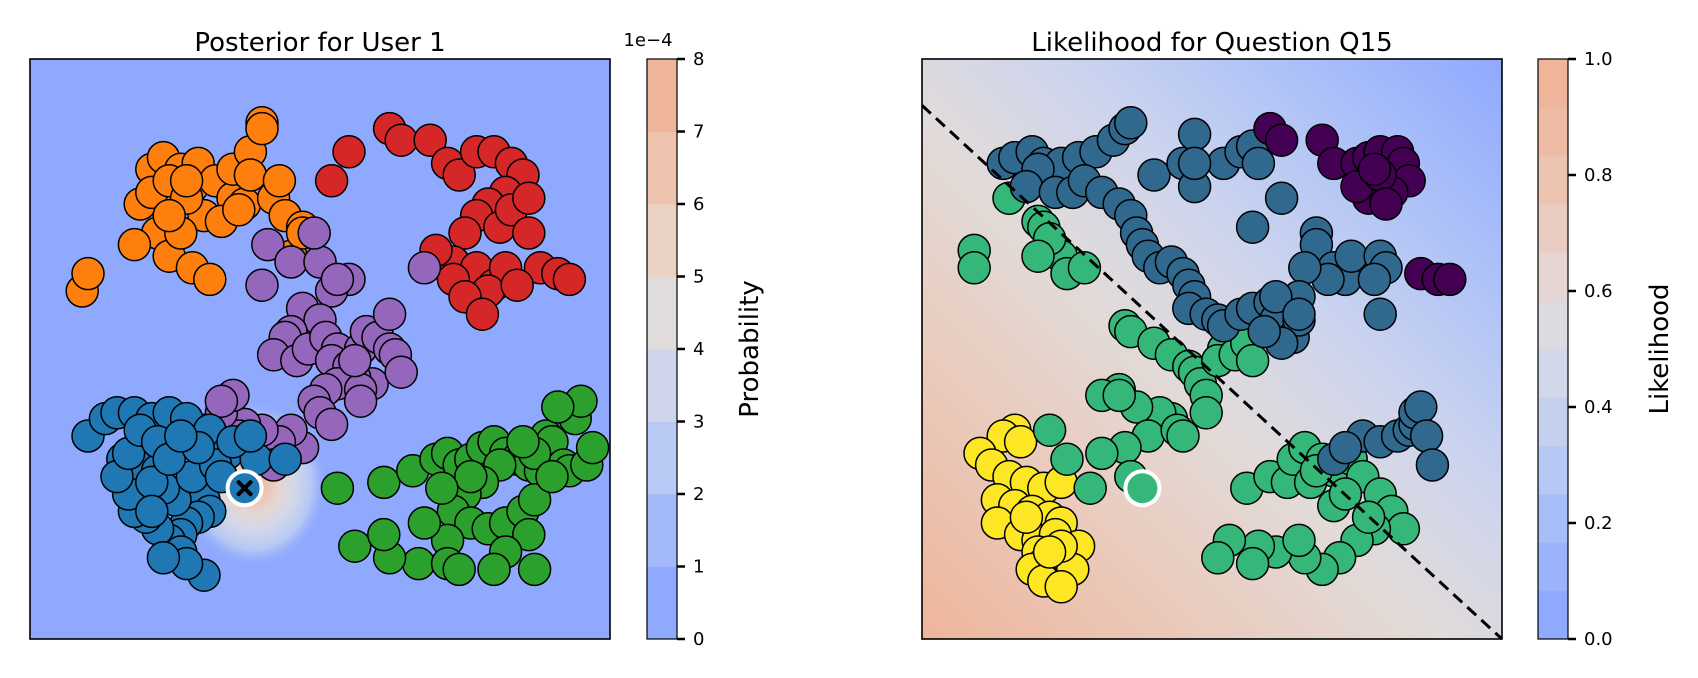 This screenshot has height=678, width=1698. I want to click on posterior-colorbar-offset: 1e−4, so click(647, 40).